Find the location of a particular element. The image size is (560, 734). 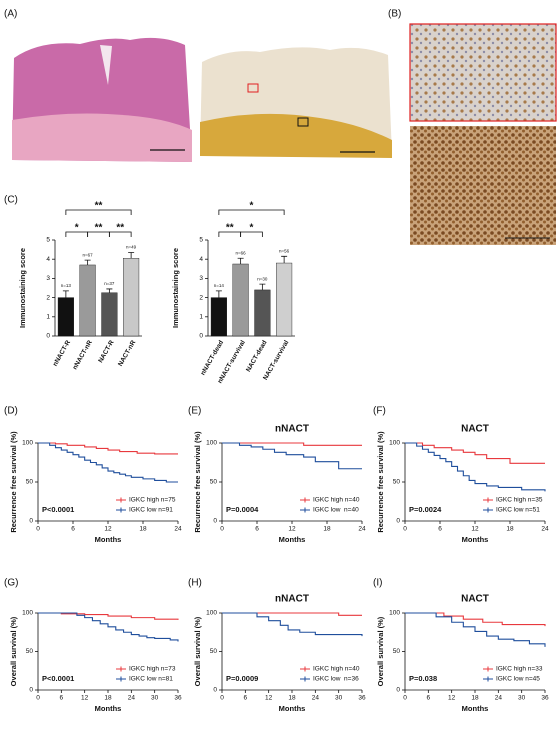

p-value: P=0.038 is located at coordinates (423, 678).